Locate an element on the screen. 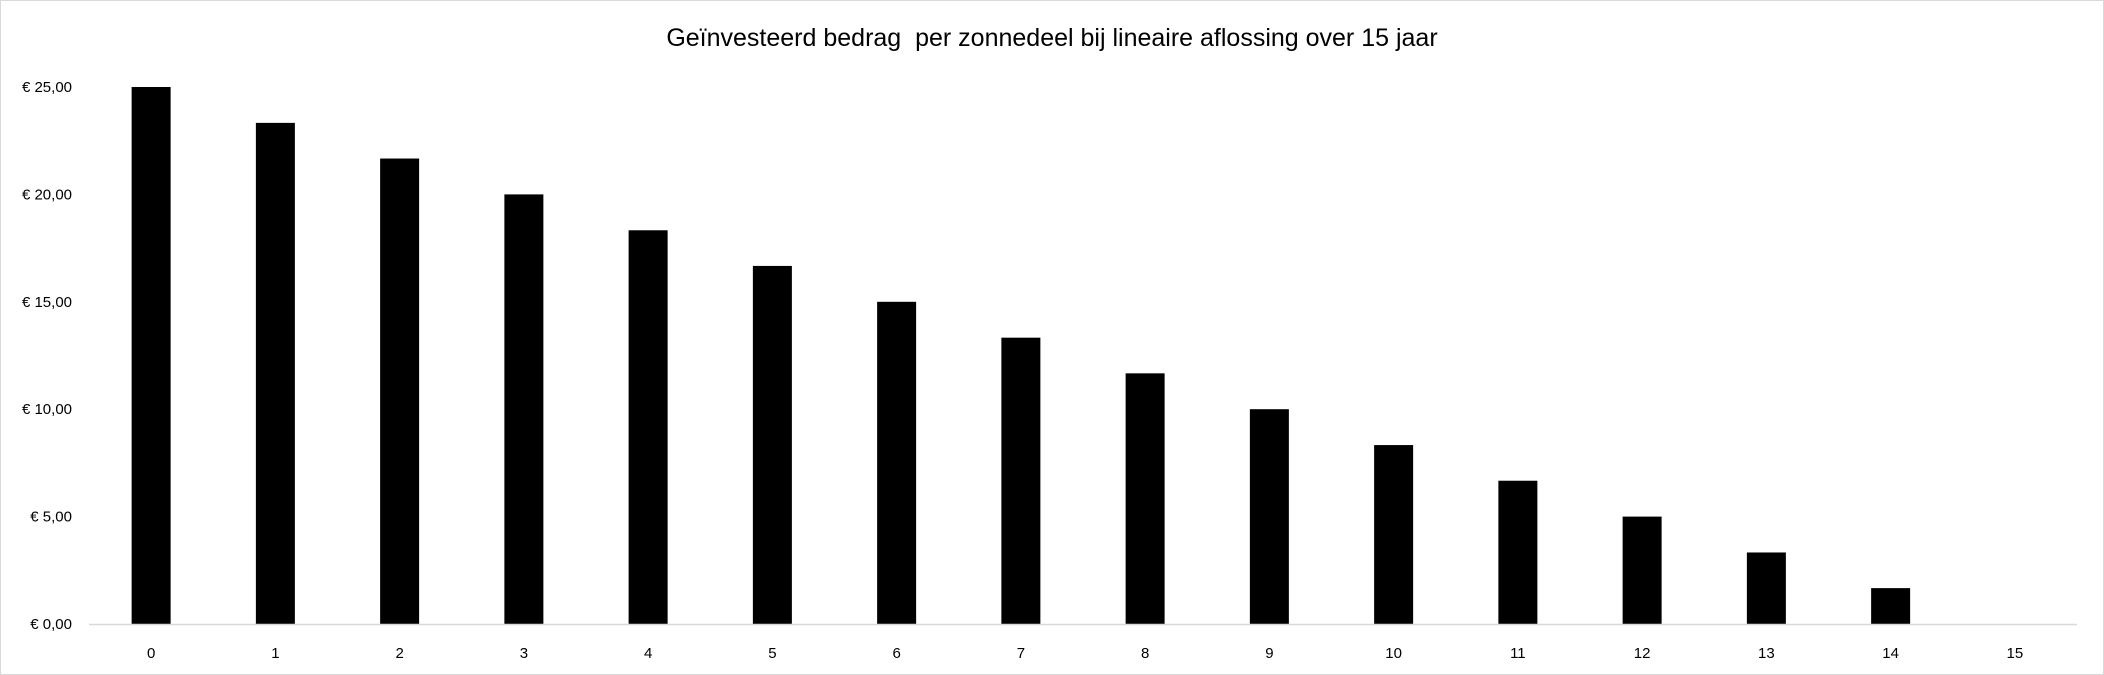 Image resolution: width=2104 pixels, height=675 pixels. x-tick-label: 1 is located at coordinates (275, 653).